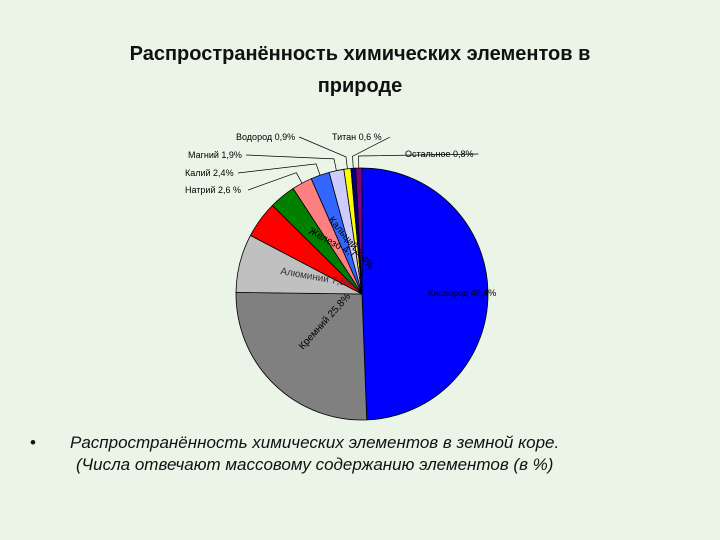 This screenshot has height=540, width=720. I want to click on pie-slice-кремний, so click(301, 356).